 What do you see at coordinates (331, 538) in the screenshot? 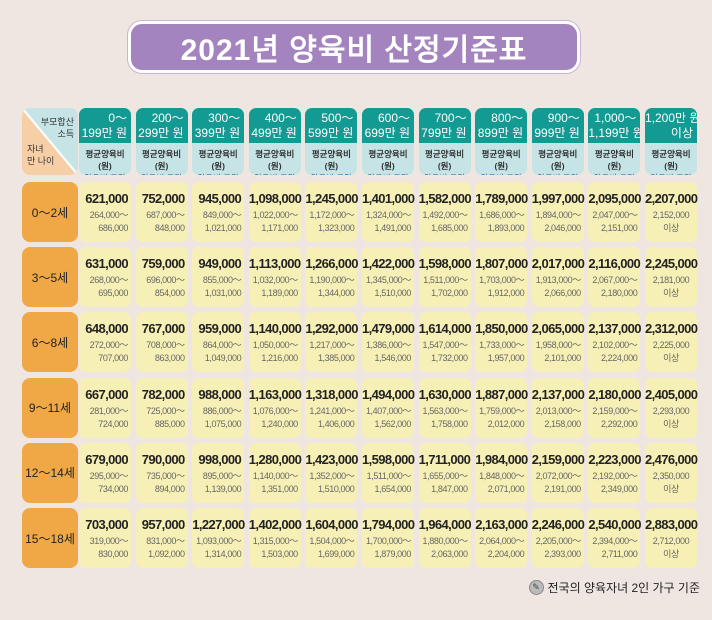
I see `table-cell: 1,604,000 1,504,000～ 1,699,000` at bounding box center [331, 538].